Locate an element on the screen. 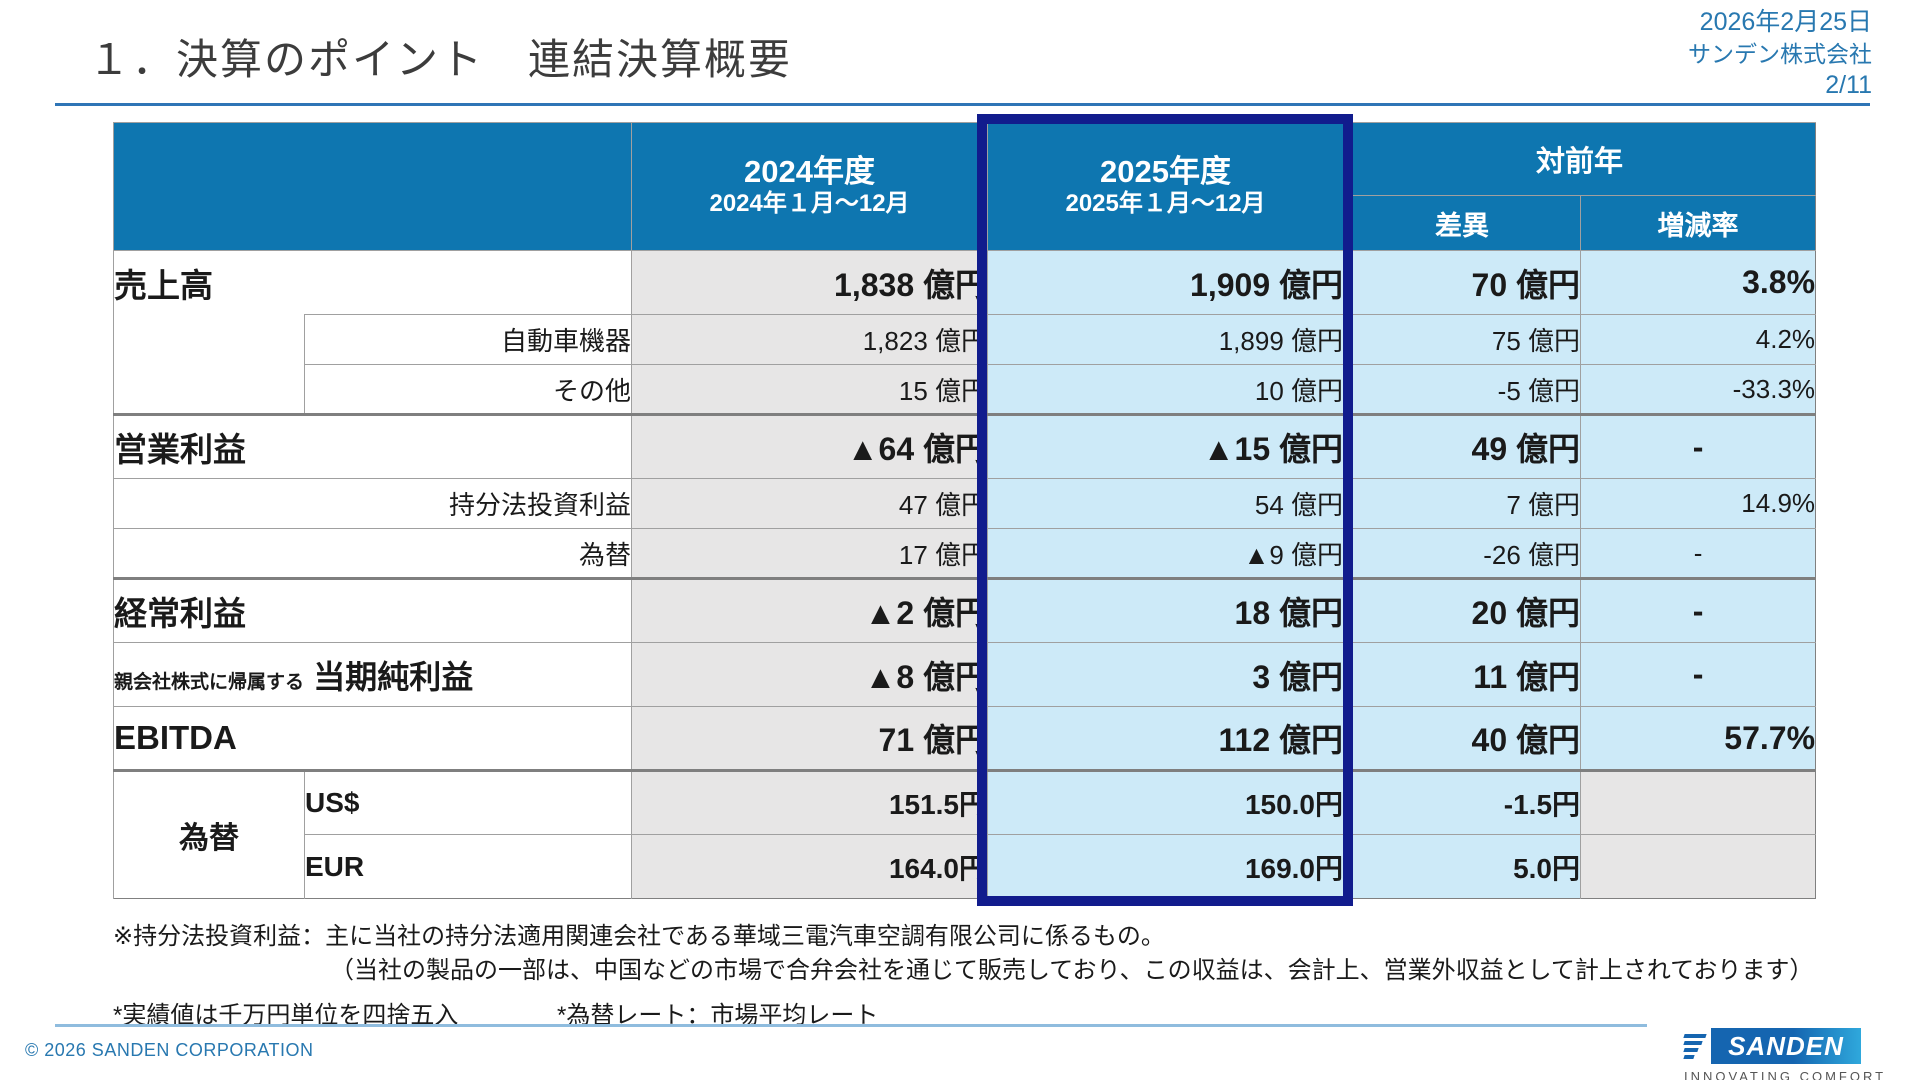 The image size is (1920, 1080). header-meta: 2026年2月25日 サンデン株式会社 2/11 is located at coordinates (1780, 54).